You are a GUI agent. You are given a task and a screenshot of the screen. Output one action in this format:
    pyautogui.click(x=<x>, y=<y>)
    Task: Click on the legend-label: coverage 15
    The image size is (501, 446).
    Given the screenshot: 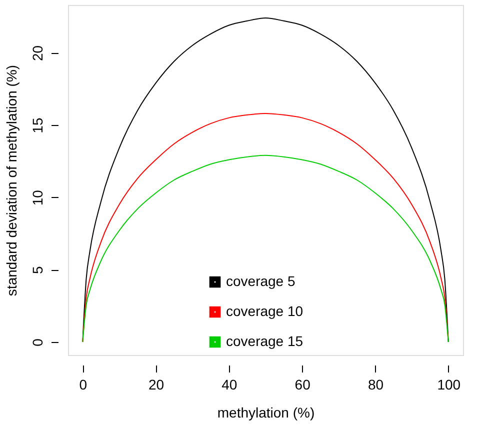 What is the action you would take?
    pyautogui.click(x=265, y=341)
    